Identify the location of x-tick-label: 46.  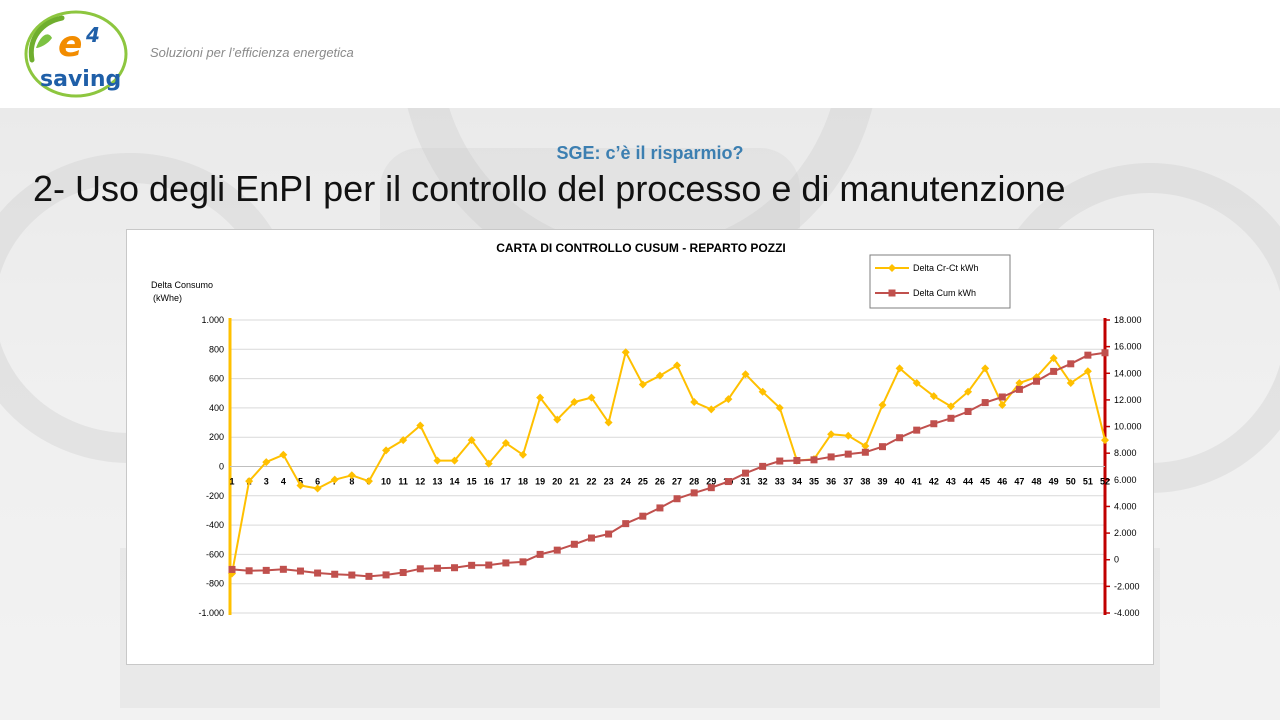
(1002, 482).